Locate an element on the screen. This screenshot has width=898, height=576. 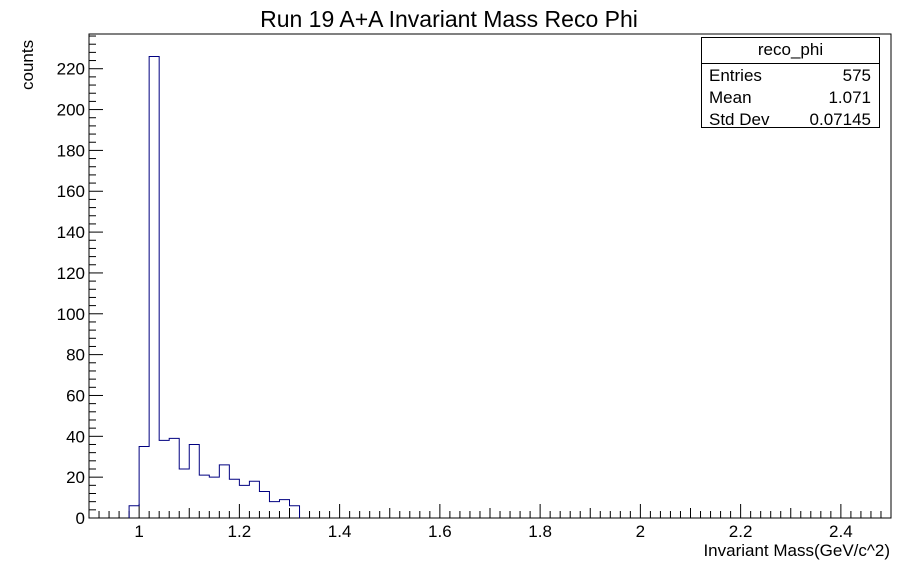
y-tick-label: 100 is located at coordinates (71, 314).